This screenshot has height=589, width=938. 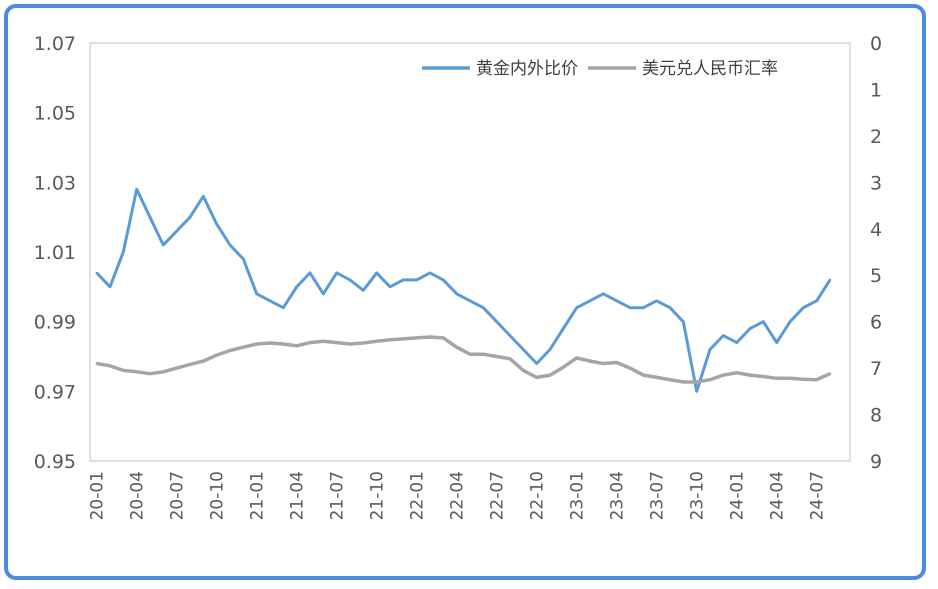 What do you see at coordinates (876, 44) in the screenshot?
I see `y-right-tick-label: 0` at bounding box center [876, 44].